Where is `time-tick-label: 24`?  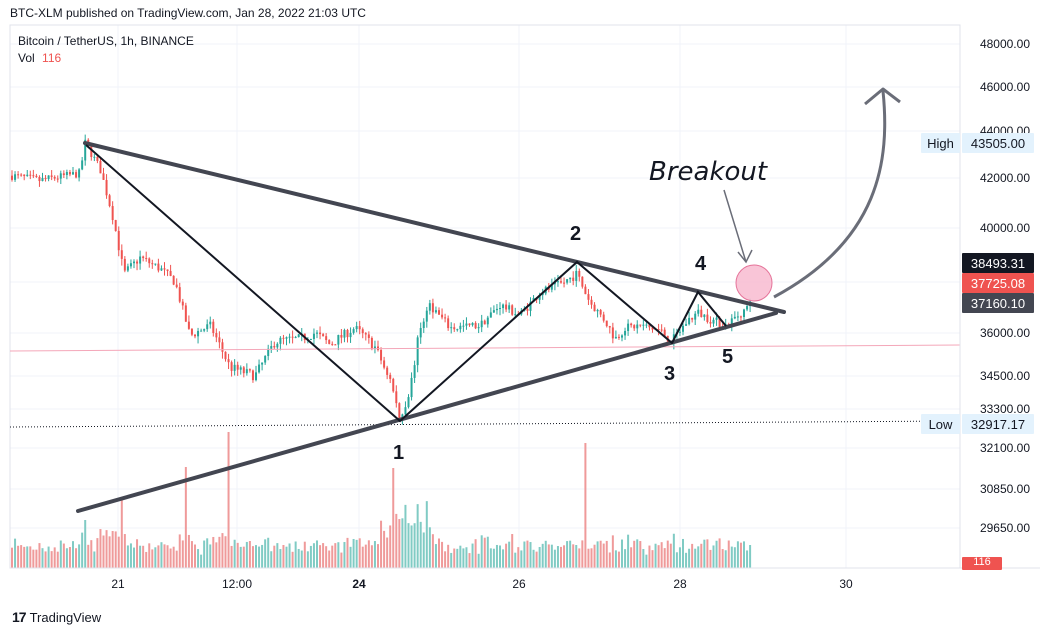 time-tick-label: 24 is located at coordinates (359, 584).